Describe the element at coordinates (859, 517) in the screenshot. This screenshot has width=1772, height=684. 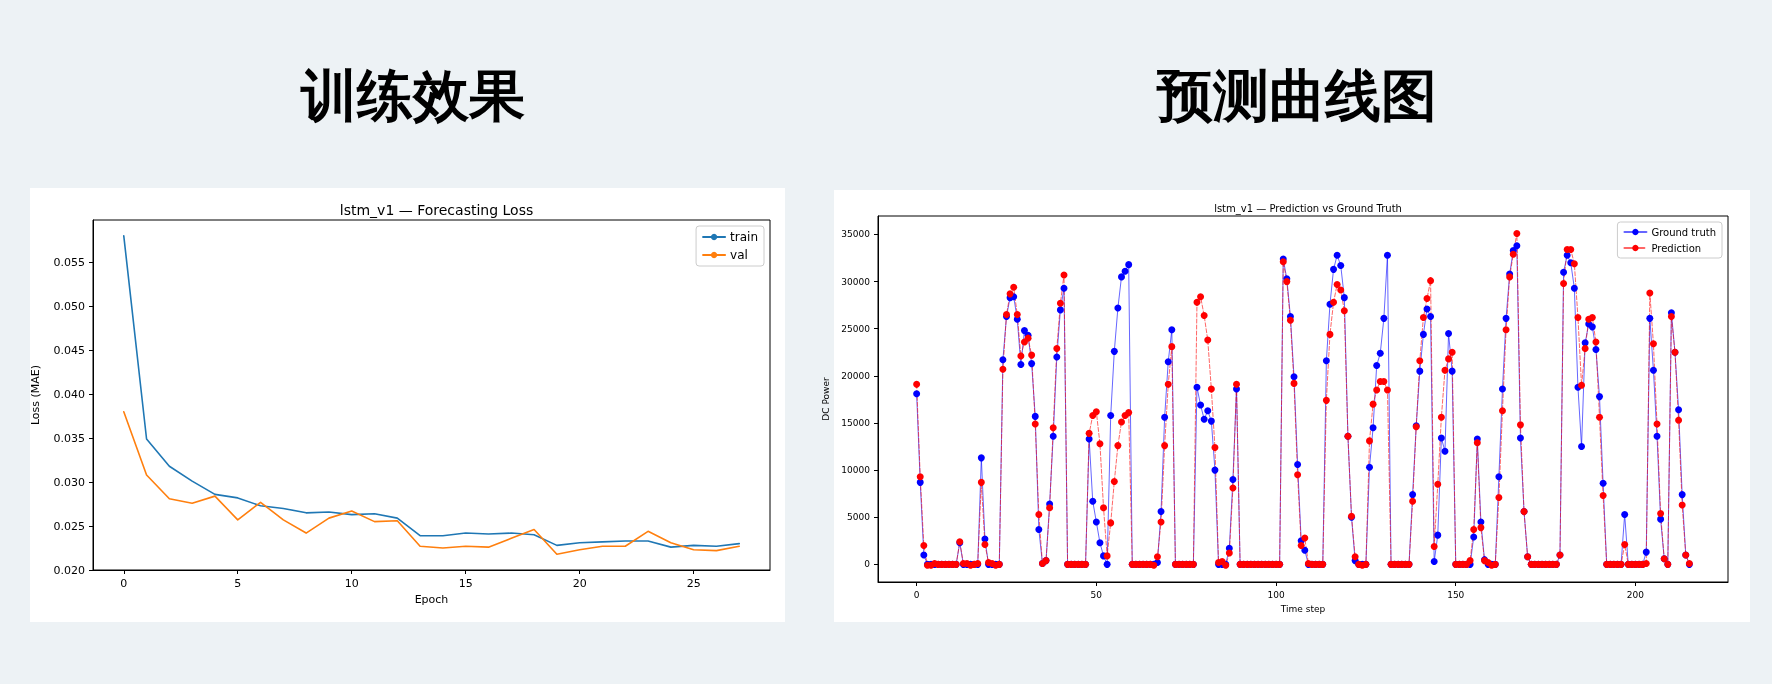
I see `y-tick-label: 5000` at that location.